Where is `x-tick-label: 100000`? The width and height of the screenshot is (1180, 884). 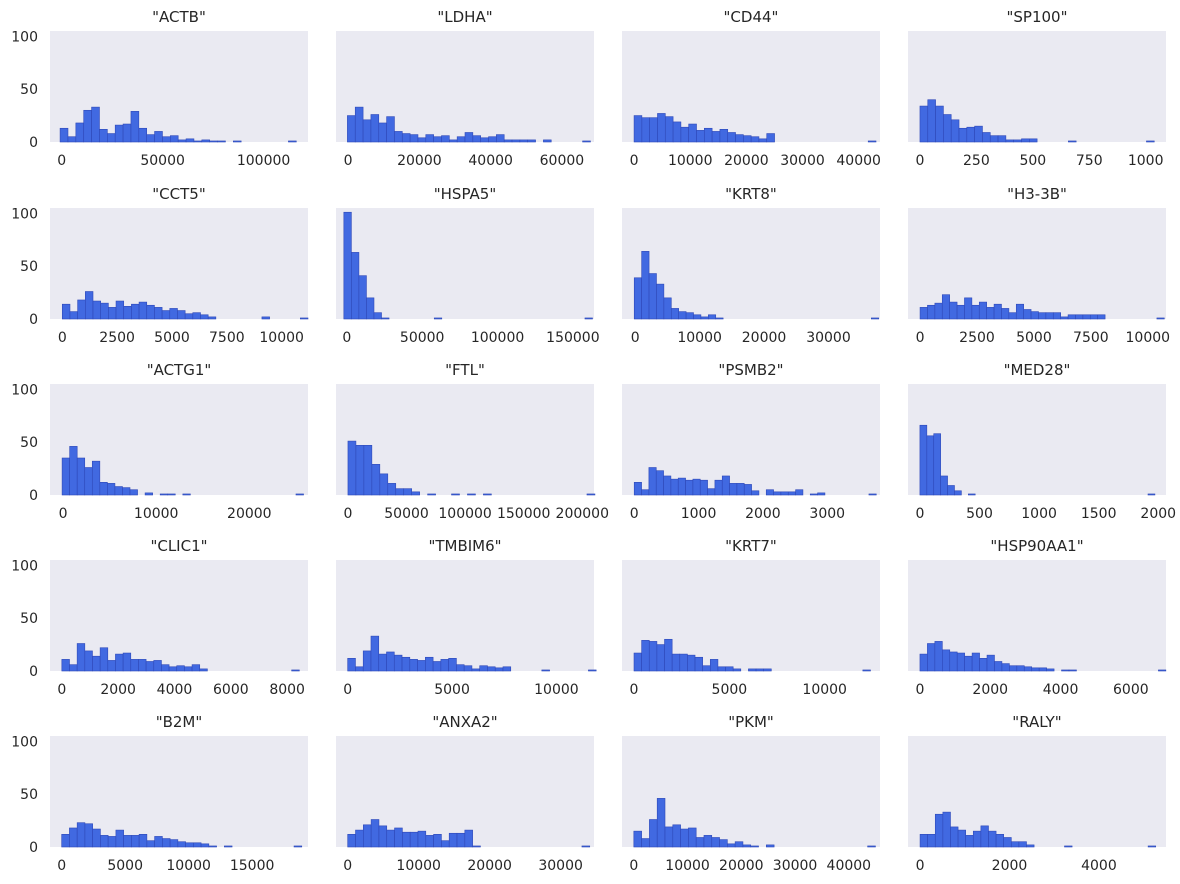
x-tick-label: 100000 is located at coordinates (497, 338).